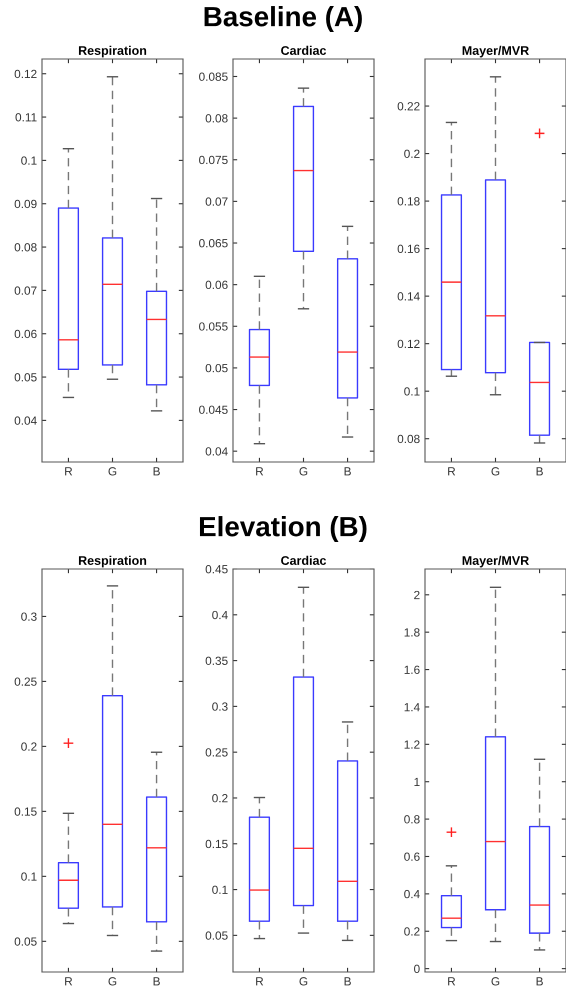 This screenshot has height=992, width=566. I want to click on y-tick-label: 0.055, so click(213, 326).